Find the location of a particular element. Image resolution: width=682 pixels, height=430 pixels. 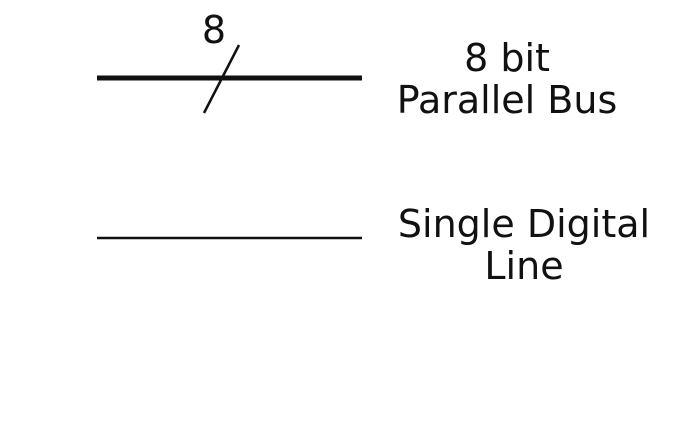

bus-width-label: 8 is located at coordinates (214, 30).